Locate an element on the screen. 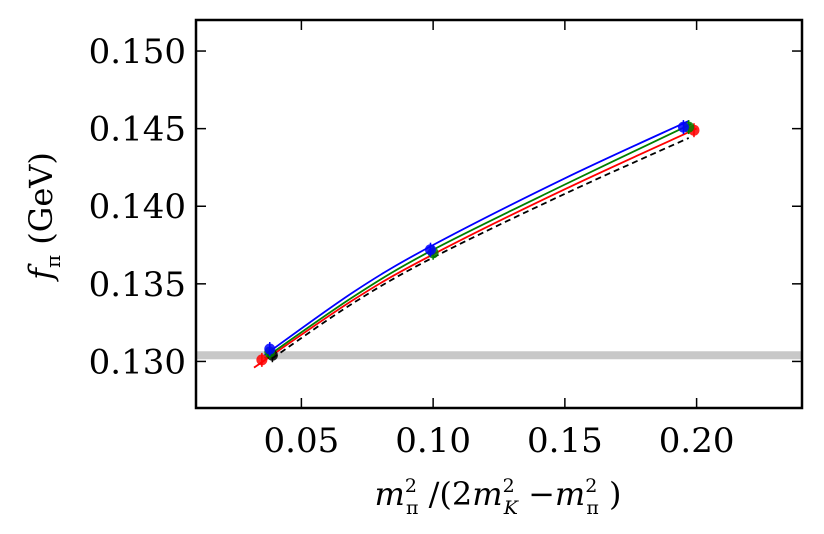  y-tick-label-2: 0.140 is located at coordinates (137, 207).